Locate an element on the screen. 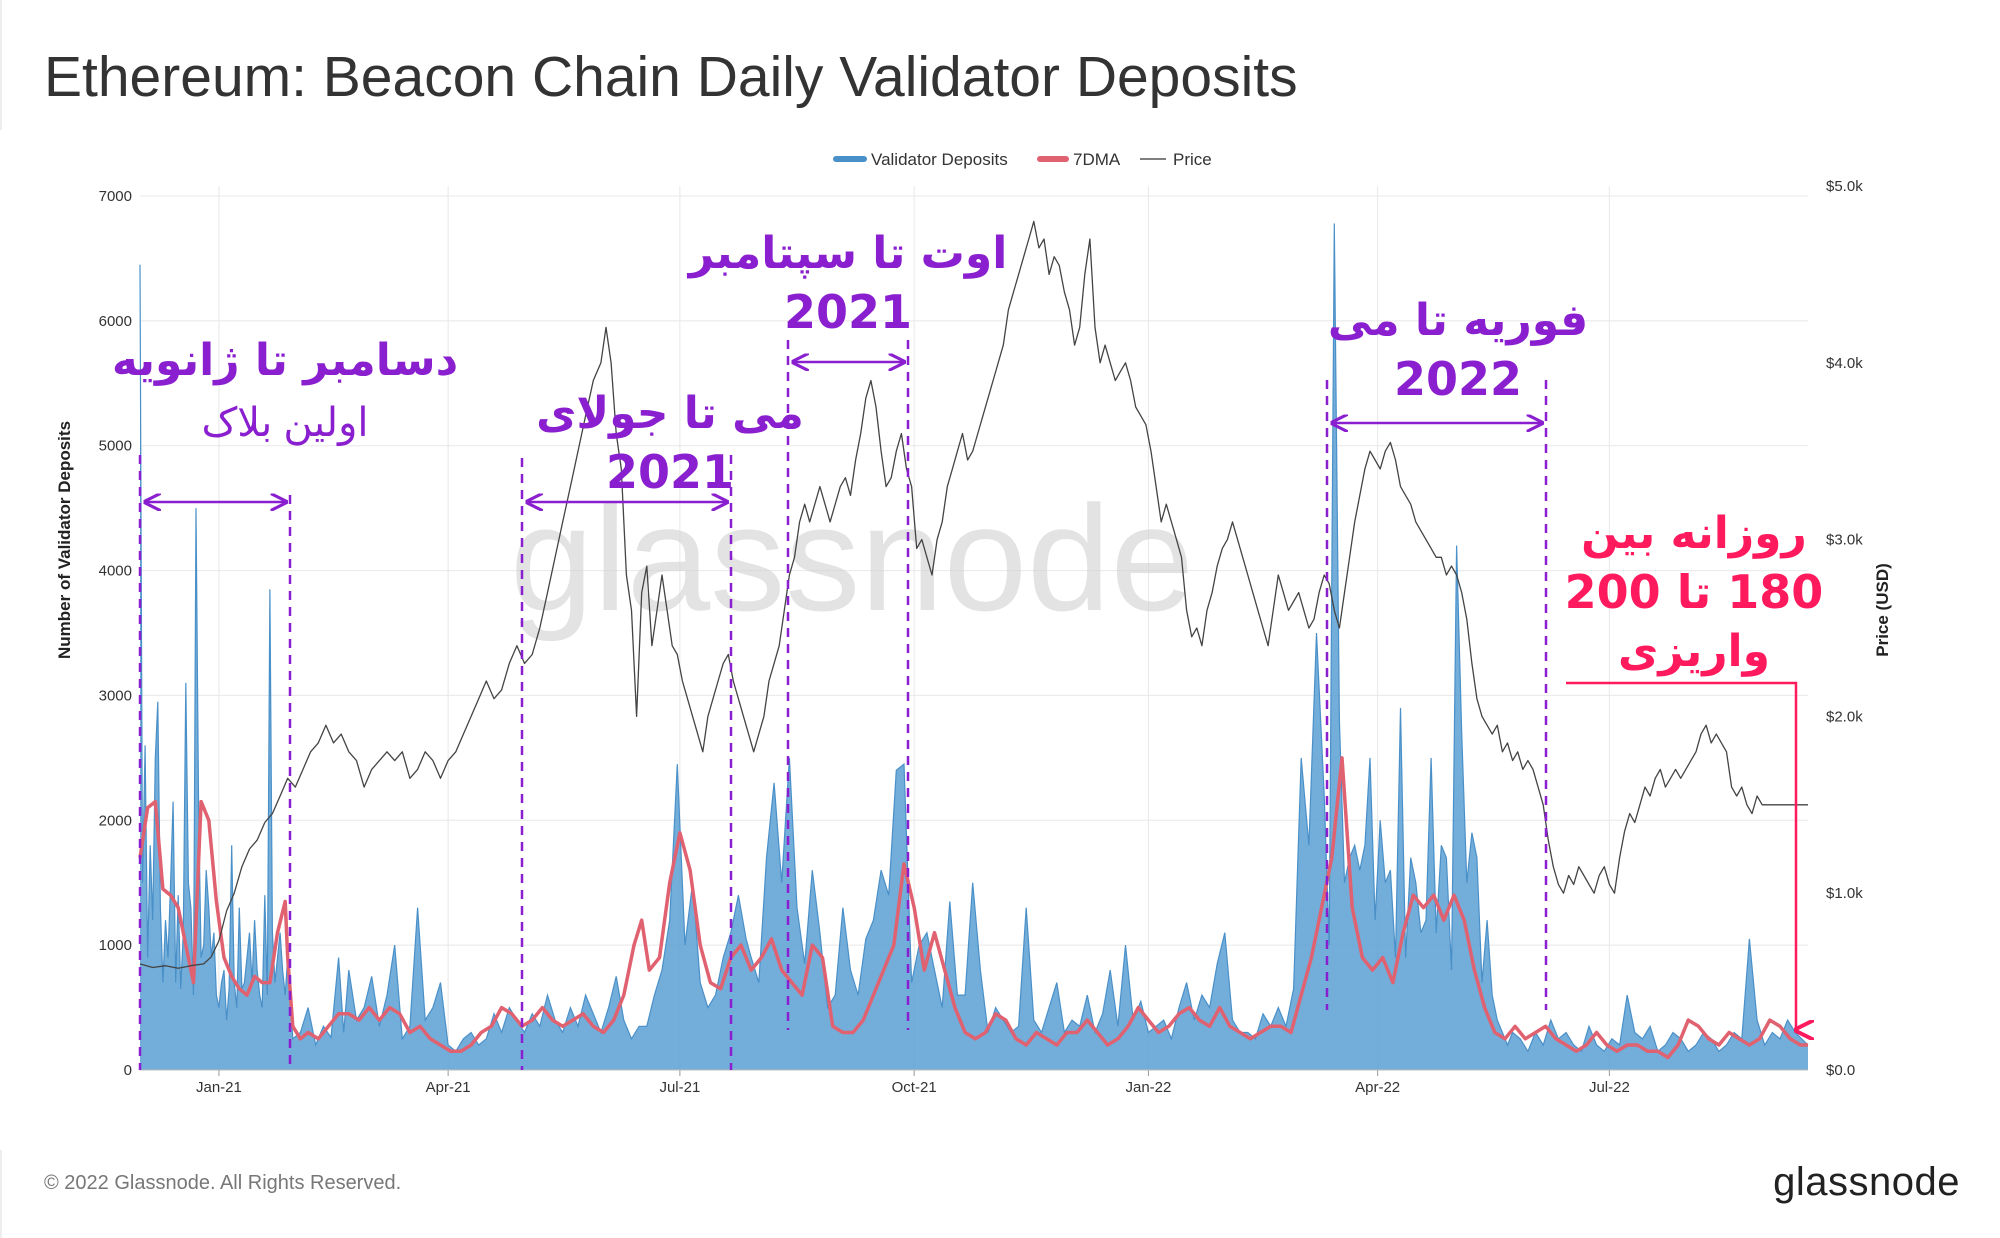 The image size is (2000, 1238). x-tick-label: Apr-21 is located at coordinates (448, 1087).